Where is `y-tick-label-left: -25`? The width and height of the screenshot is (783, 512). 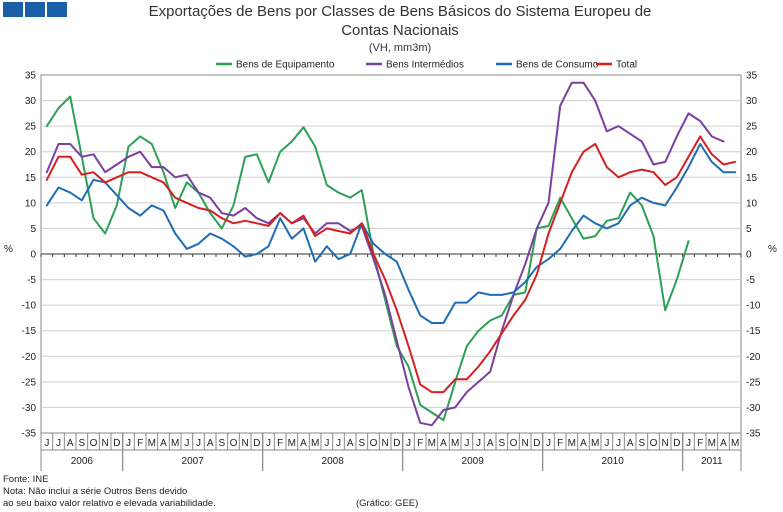 y-tick-label-left: -25 is located at coordinates (29, 382).